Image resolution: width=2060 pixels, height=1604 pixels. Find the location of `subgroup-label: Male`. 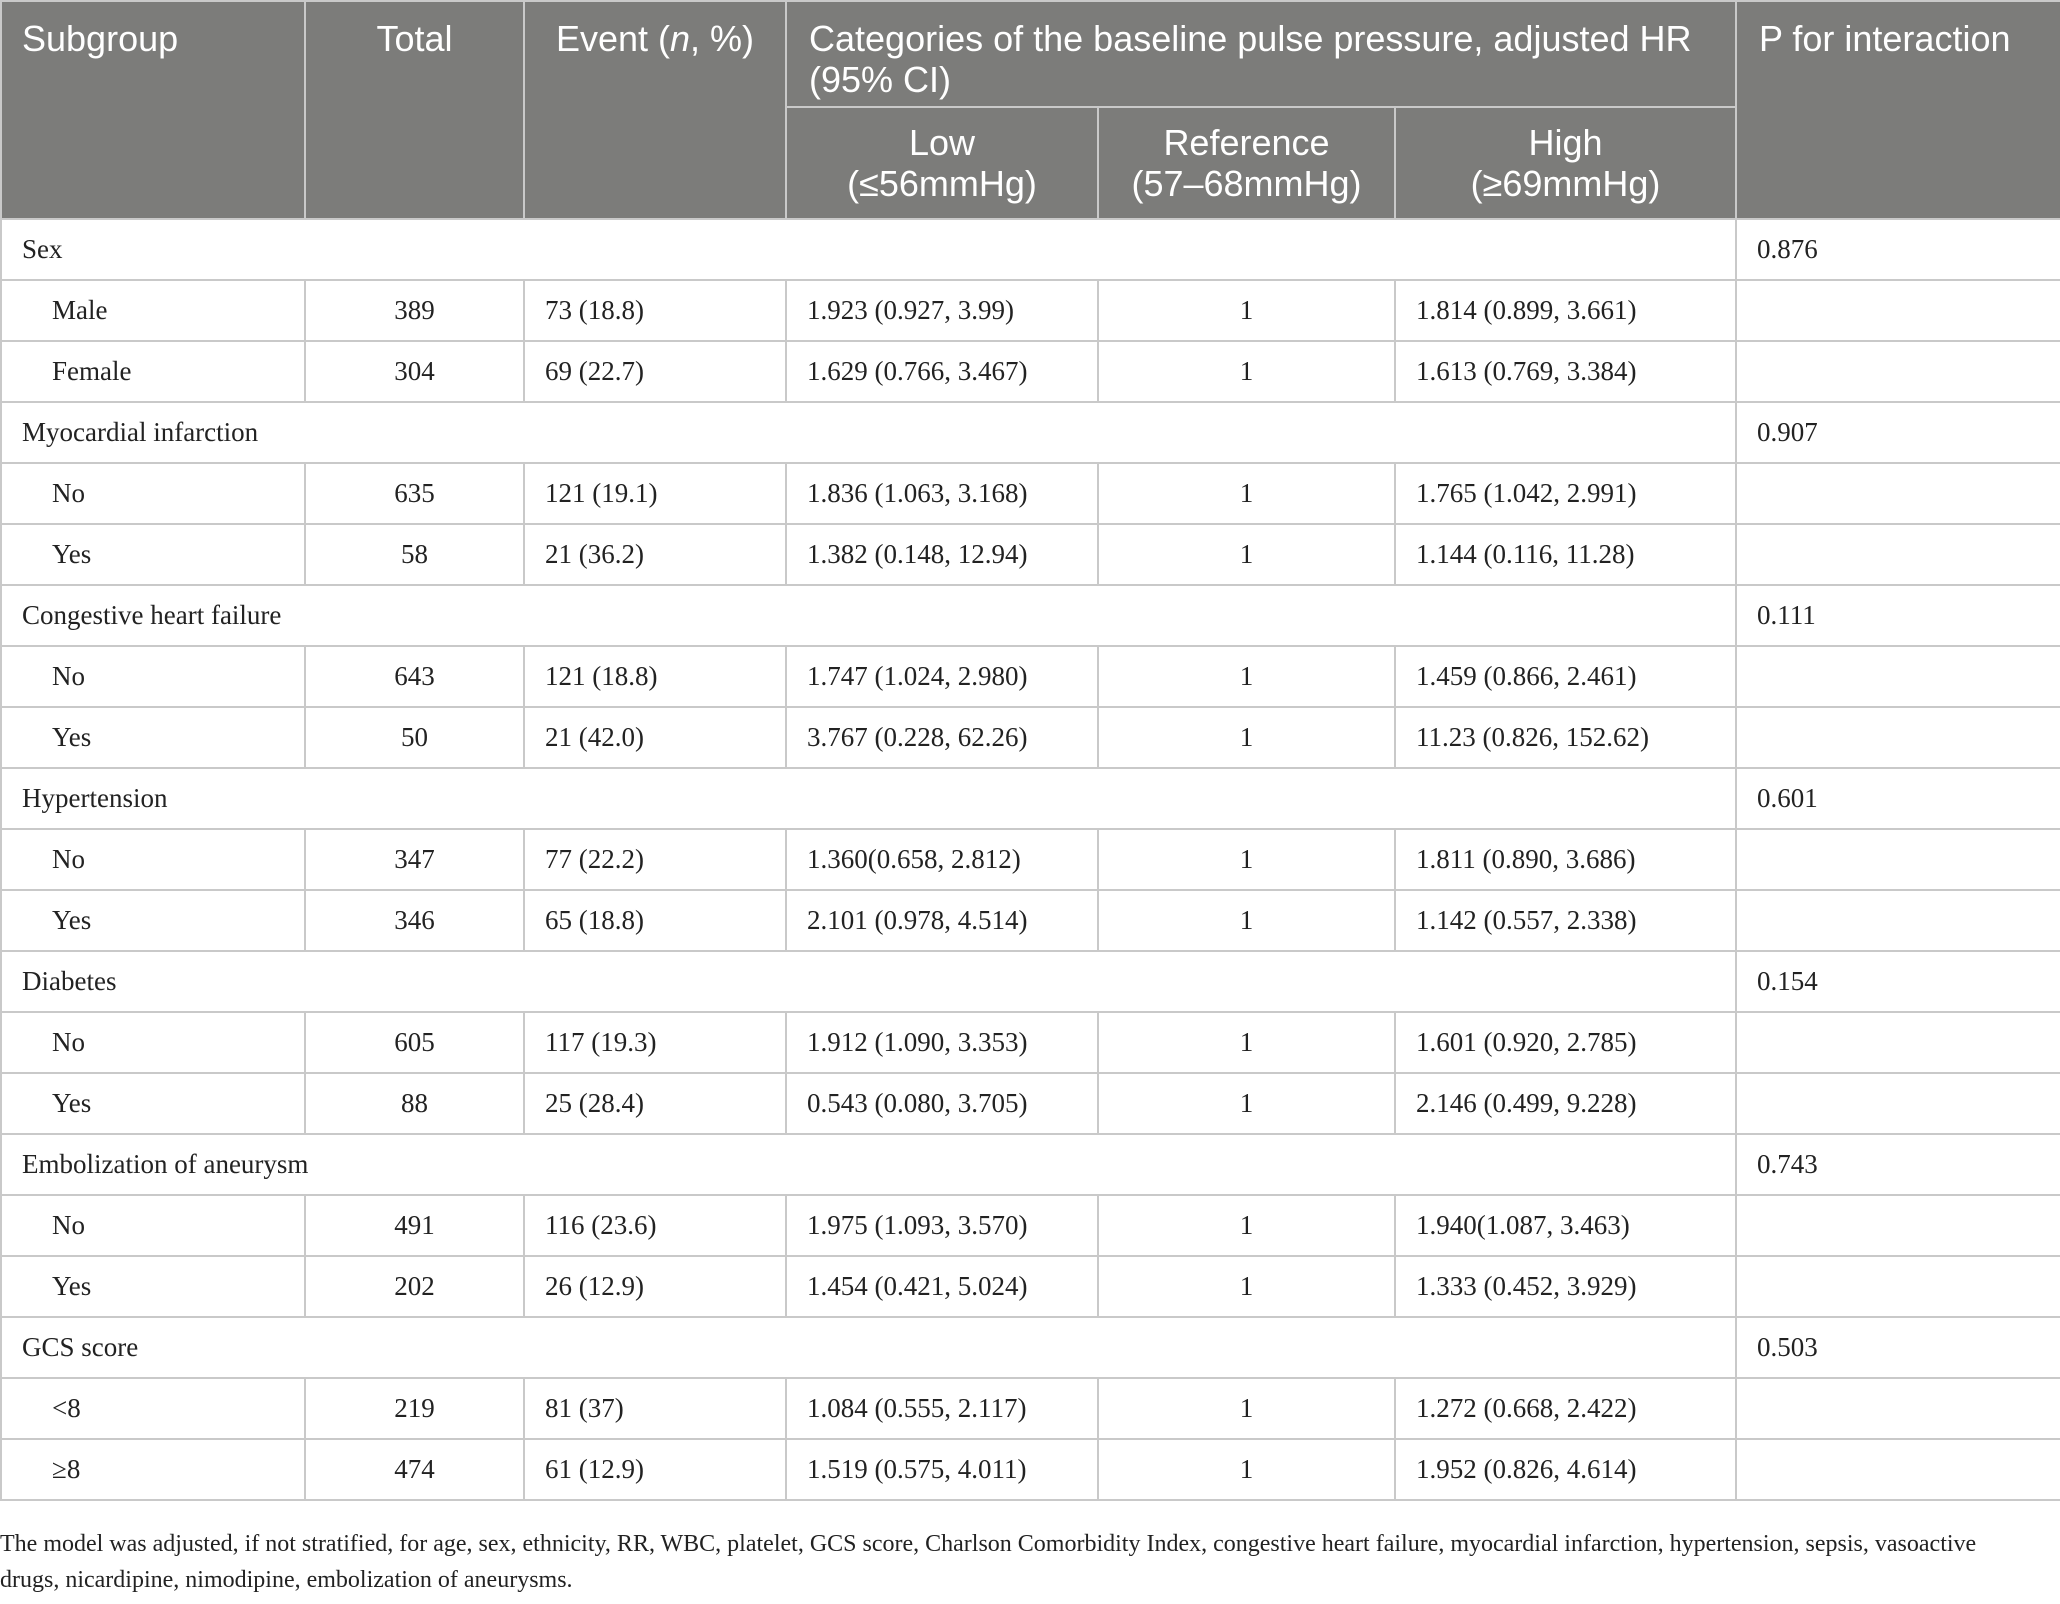

subgroup-label: Male is located at coordinates (153, 310).